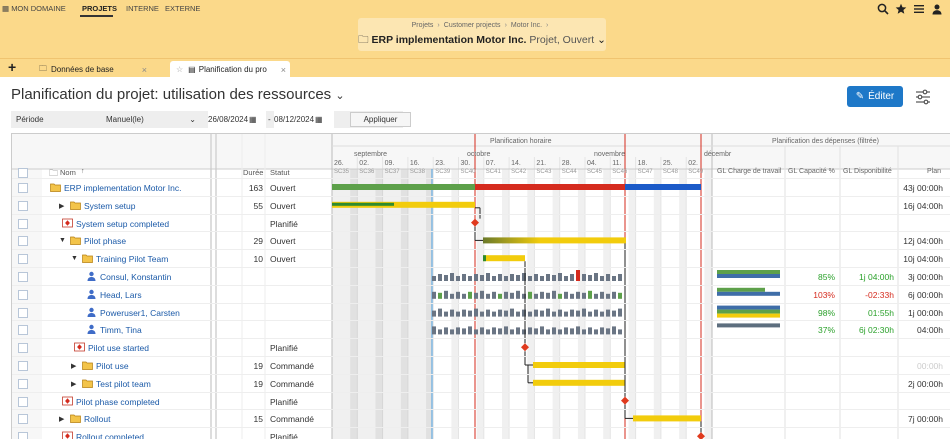 The height and width of the screenshot is (439, 950). What do you see at coordinates (230, 69) in the screenshot?
I see `tab-planification: ☆ ▤ Planification du pro ×` at bounding box center [230, 69].